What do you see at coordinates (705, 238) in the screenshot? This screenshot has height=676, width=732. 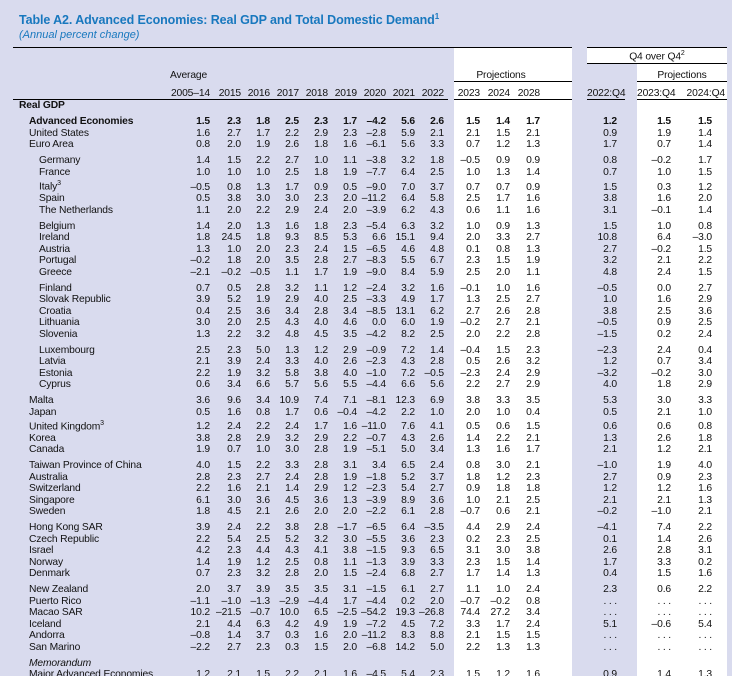 I see `cell: –3.0` at bounding box center [705, 238].